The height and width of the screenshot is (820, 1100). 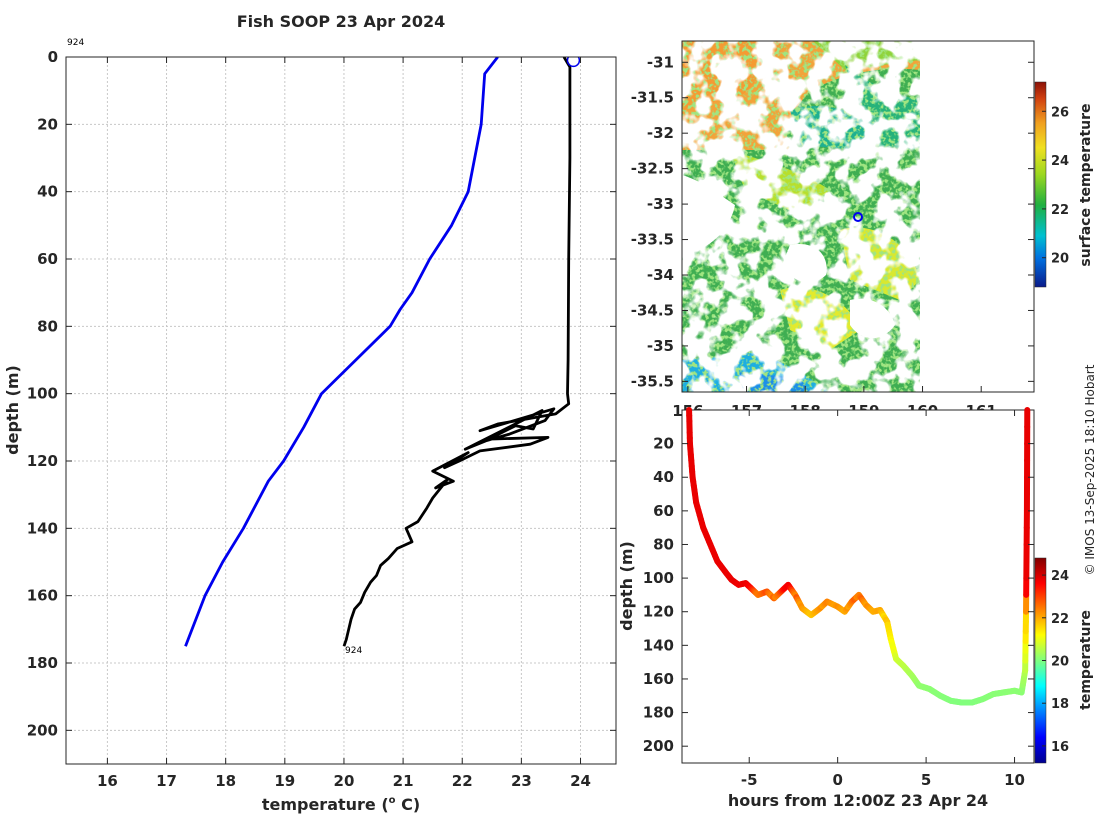 I want to click on profile-y-tick-label: 20, so click(x=47, y=124).